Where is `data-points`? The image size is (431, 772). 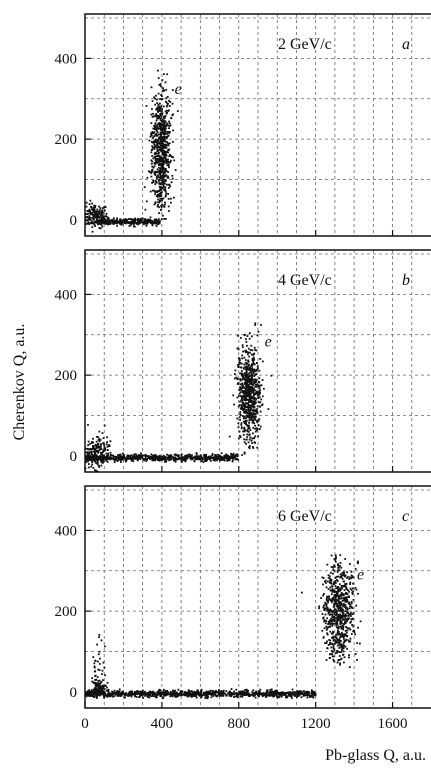
data-points is located at coordinates (177, 397).